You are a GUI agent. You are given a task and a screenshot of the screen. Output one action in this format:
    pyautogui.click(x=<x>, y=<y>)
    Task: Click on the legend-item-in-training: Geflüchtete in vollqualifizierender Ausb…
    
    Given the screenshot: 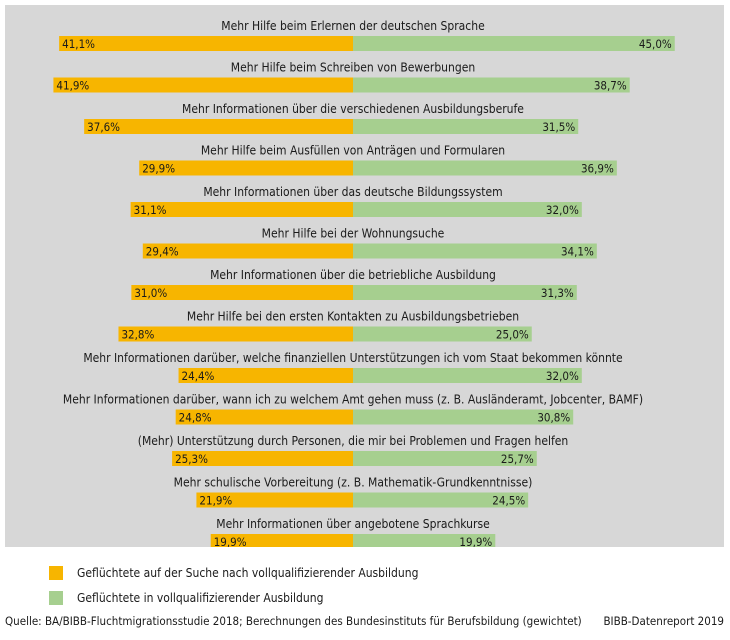 What is the action you would take?
    pyautogui.click(x=186, y=598)
    